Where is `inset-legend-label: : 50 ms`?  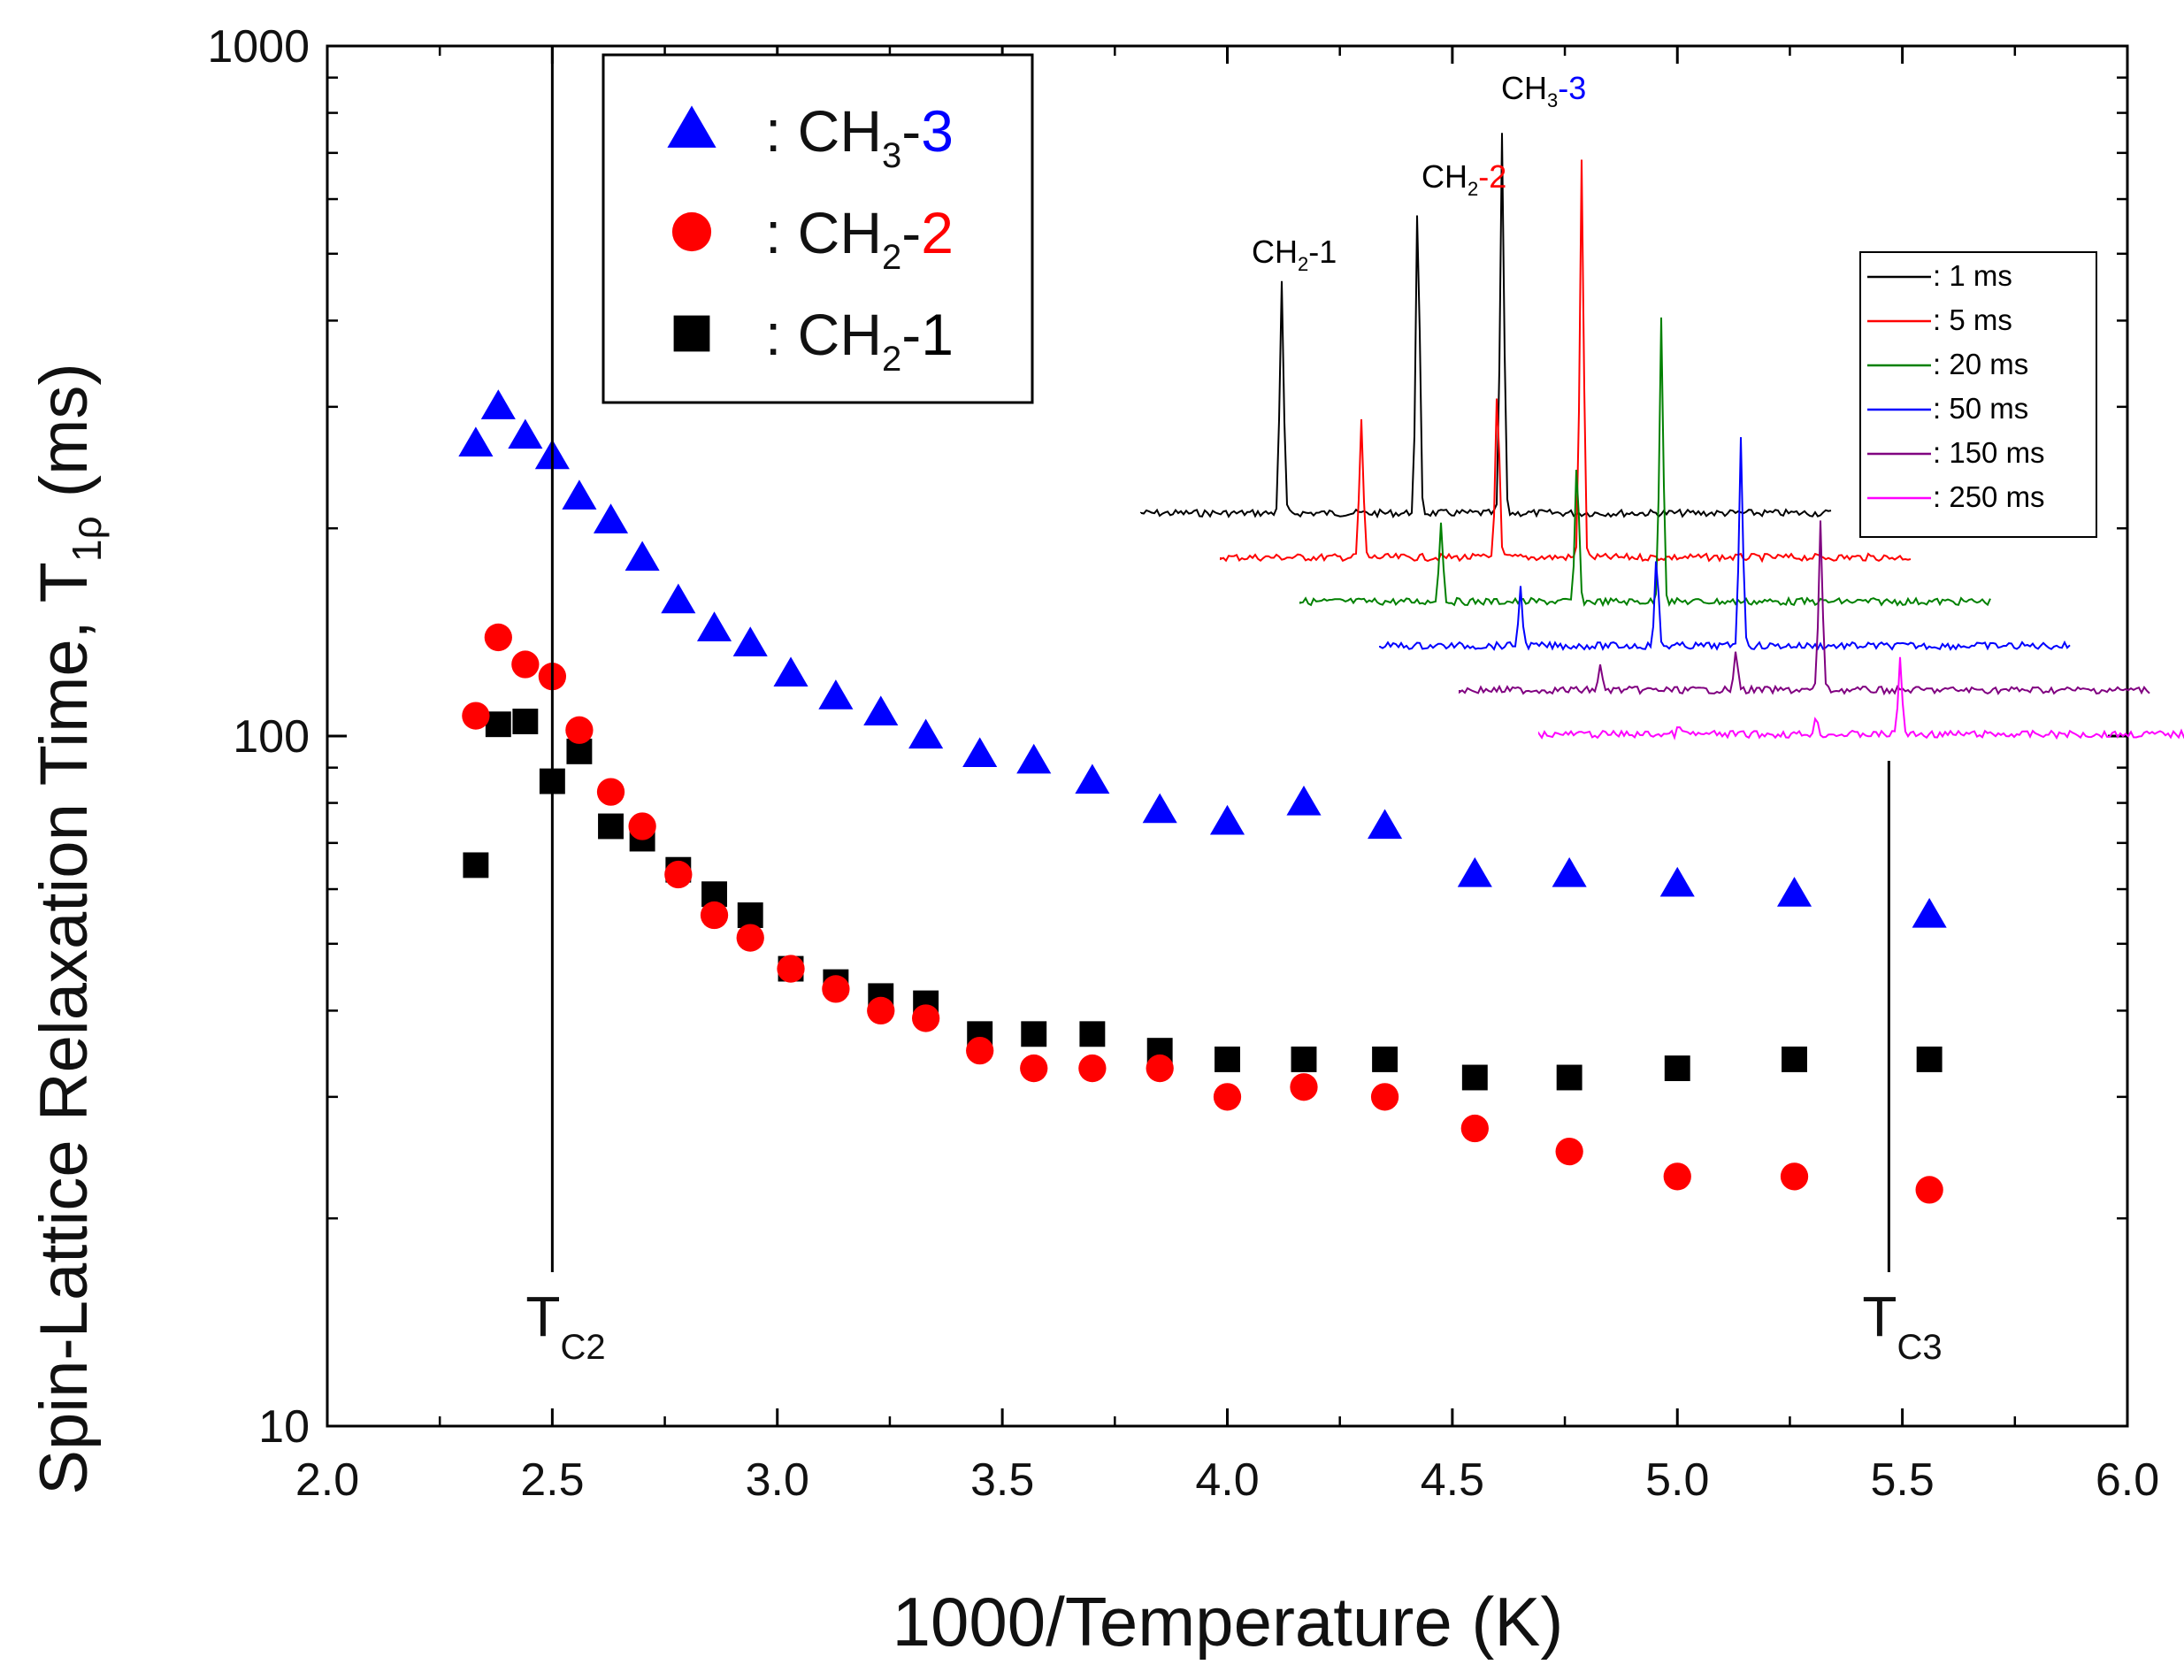
inset-legend-label: : 50 ms is located at coordinates (1980, 408).